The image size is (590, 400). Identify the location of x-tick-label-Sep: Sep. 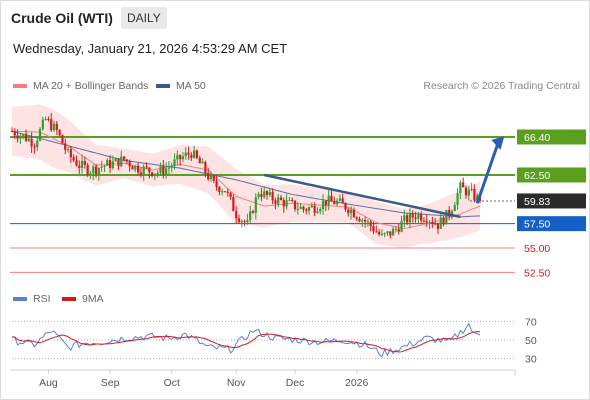
(110, 383).